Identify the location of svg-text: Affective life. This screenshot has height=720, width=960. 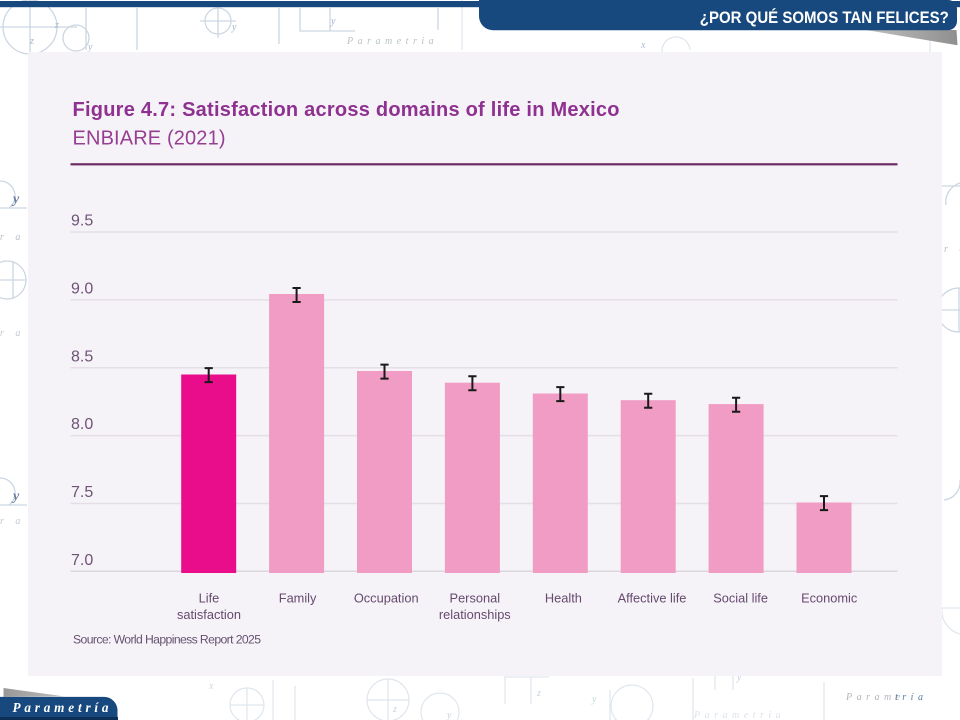
(652, 598).